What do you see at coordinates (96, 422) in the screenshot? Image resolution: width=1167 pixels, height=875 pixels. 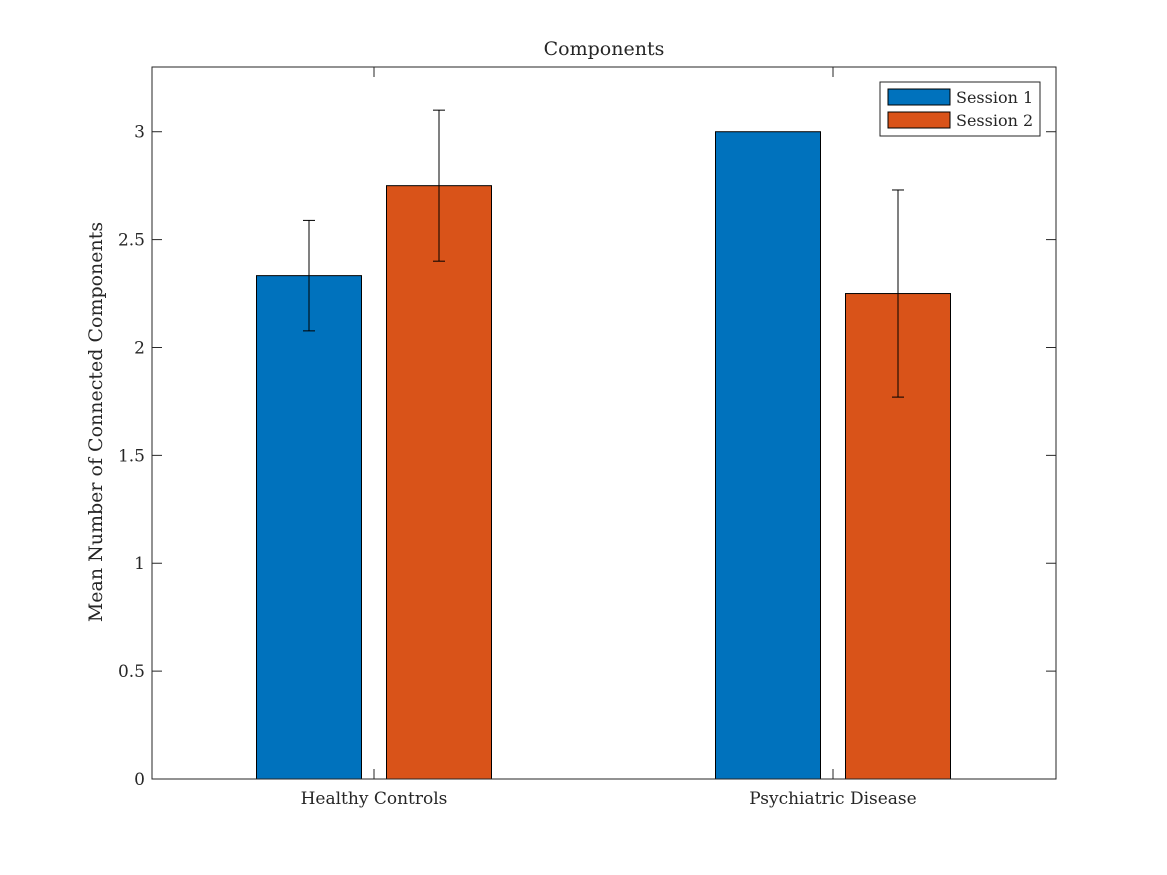 I see `y-axis-label: Mean Number of Connected Components` at bounding box center [96, 422].